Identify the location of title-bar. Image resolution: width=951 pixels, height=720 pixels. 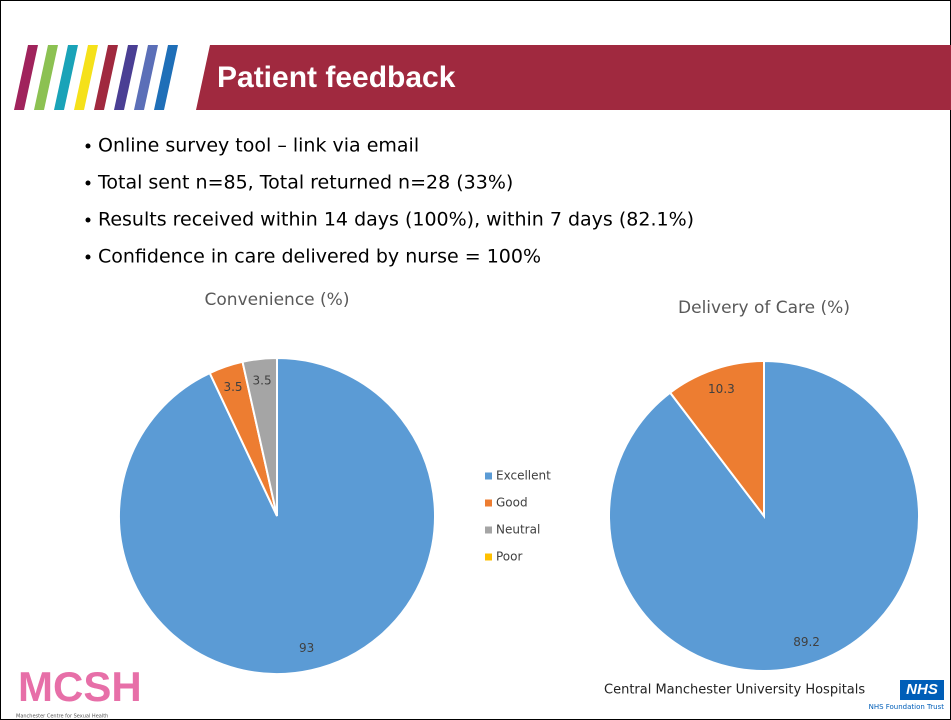
(573, 77).